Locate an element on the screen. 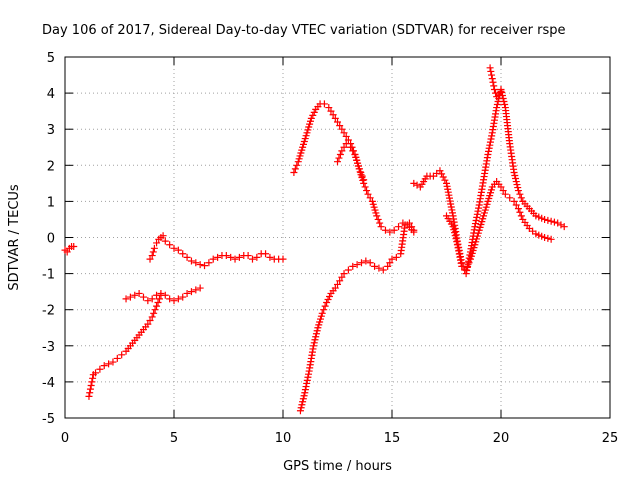 Image resolution: width=640 pixels, height=480 pixels. y-tick-label: -4 is located at coordinates (48, 383).